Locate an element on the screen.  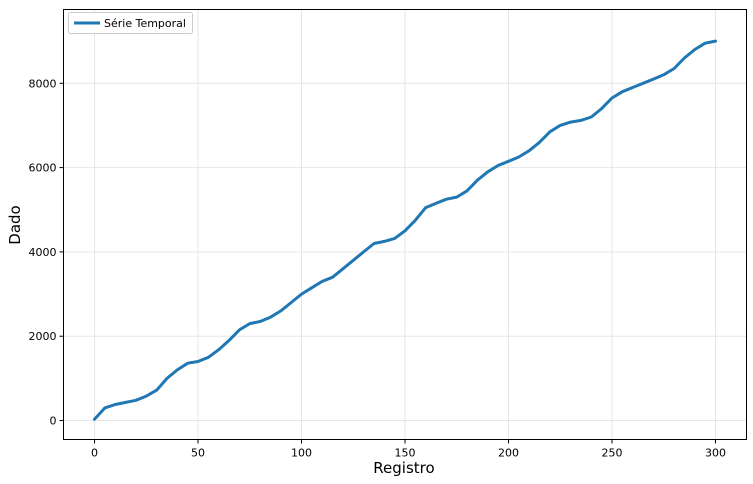
x-tick-label: 200 is located at coordinates (508, 453).